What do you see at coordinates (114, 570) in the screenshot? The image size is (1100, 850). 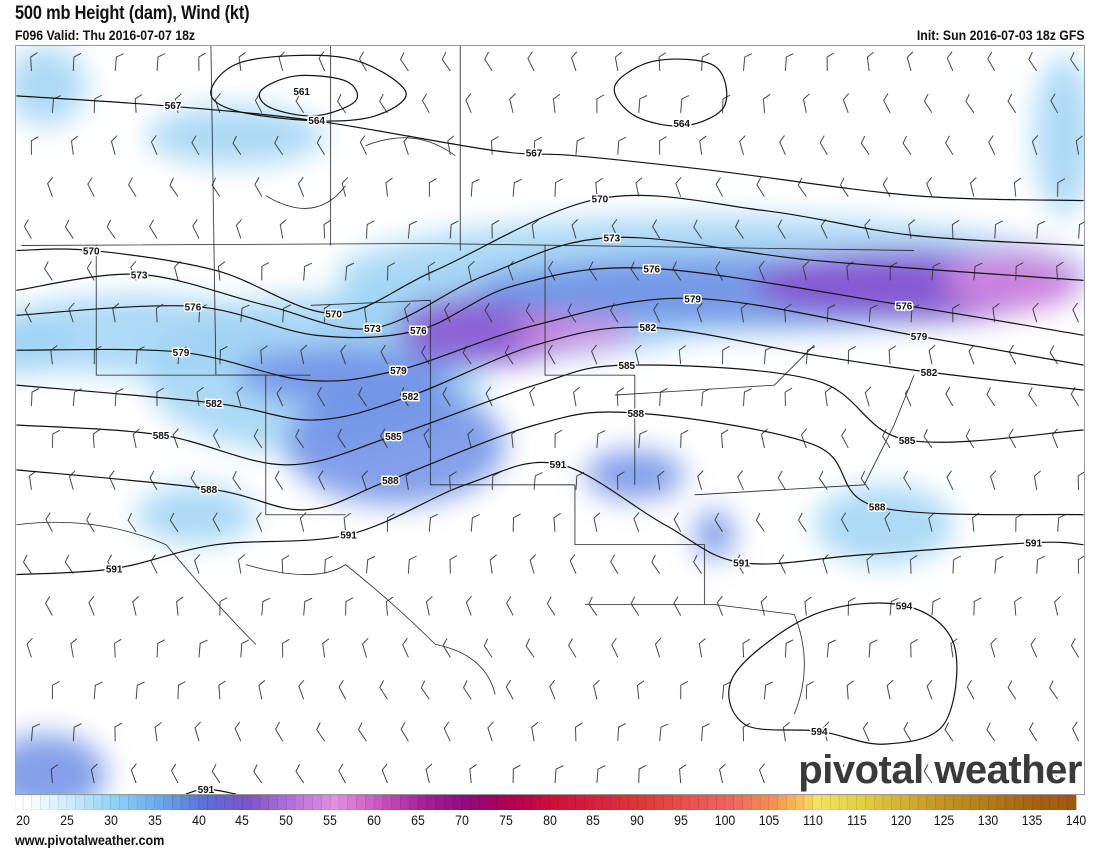 I see `contour-label: 591` at bounding box center [114, 570].